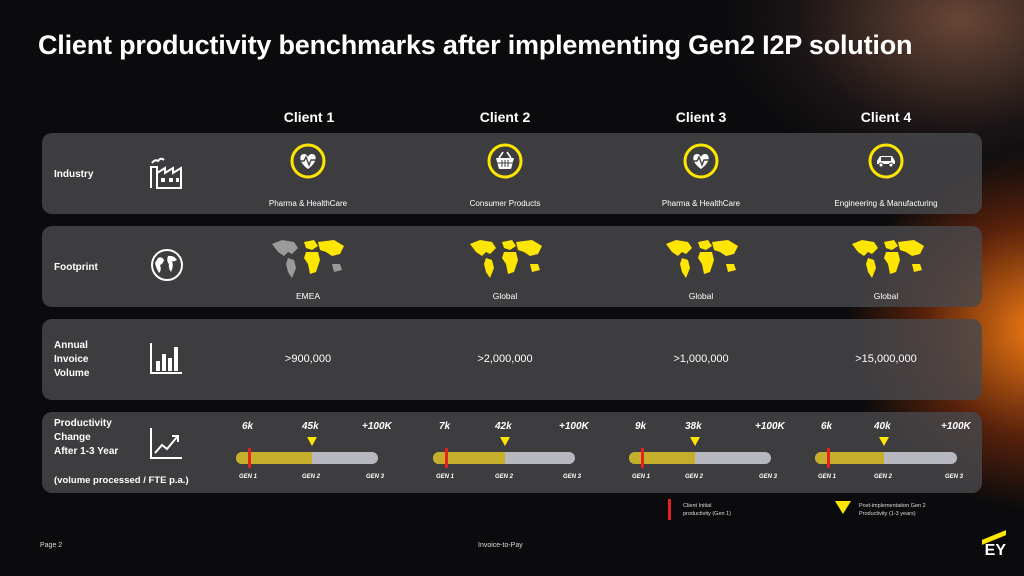 This screenshot has height=576, width=1024. What do you see at coordinates (701, 117) in the screenshot?
I see `client-3-header: Client 3` at bounding box center [701, 117].